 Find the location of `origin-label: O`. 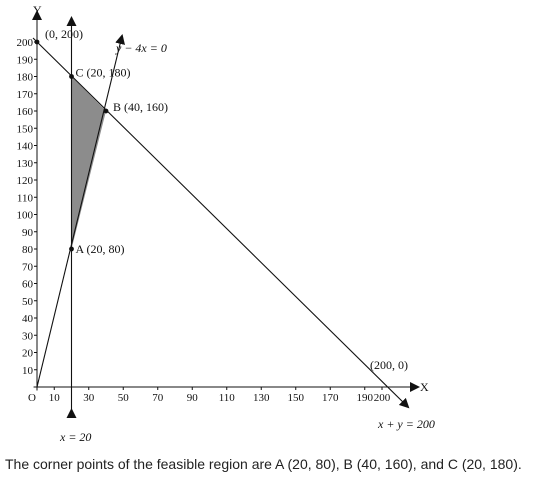

origin-label: O is located at coordinates (32, 398).